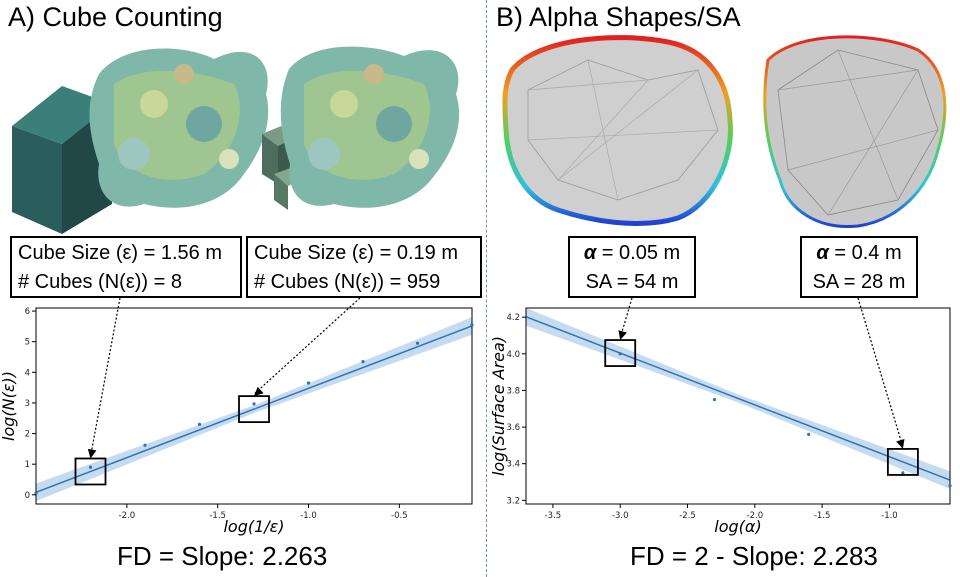  What do you see at coordinates (513, 428) in the screenshot?
I see `y-tick-label: 3.6` at bounding box center [513, 428].